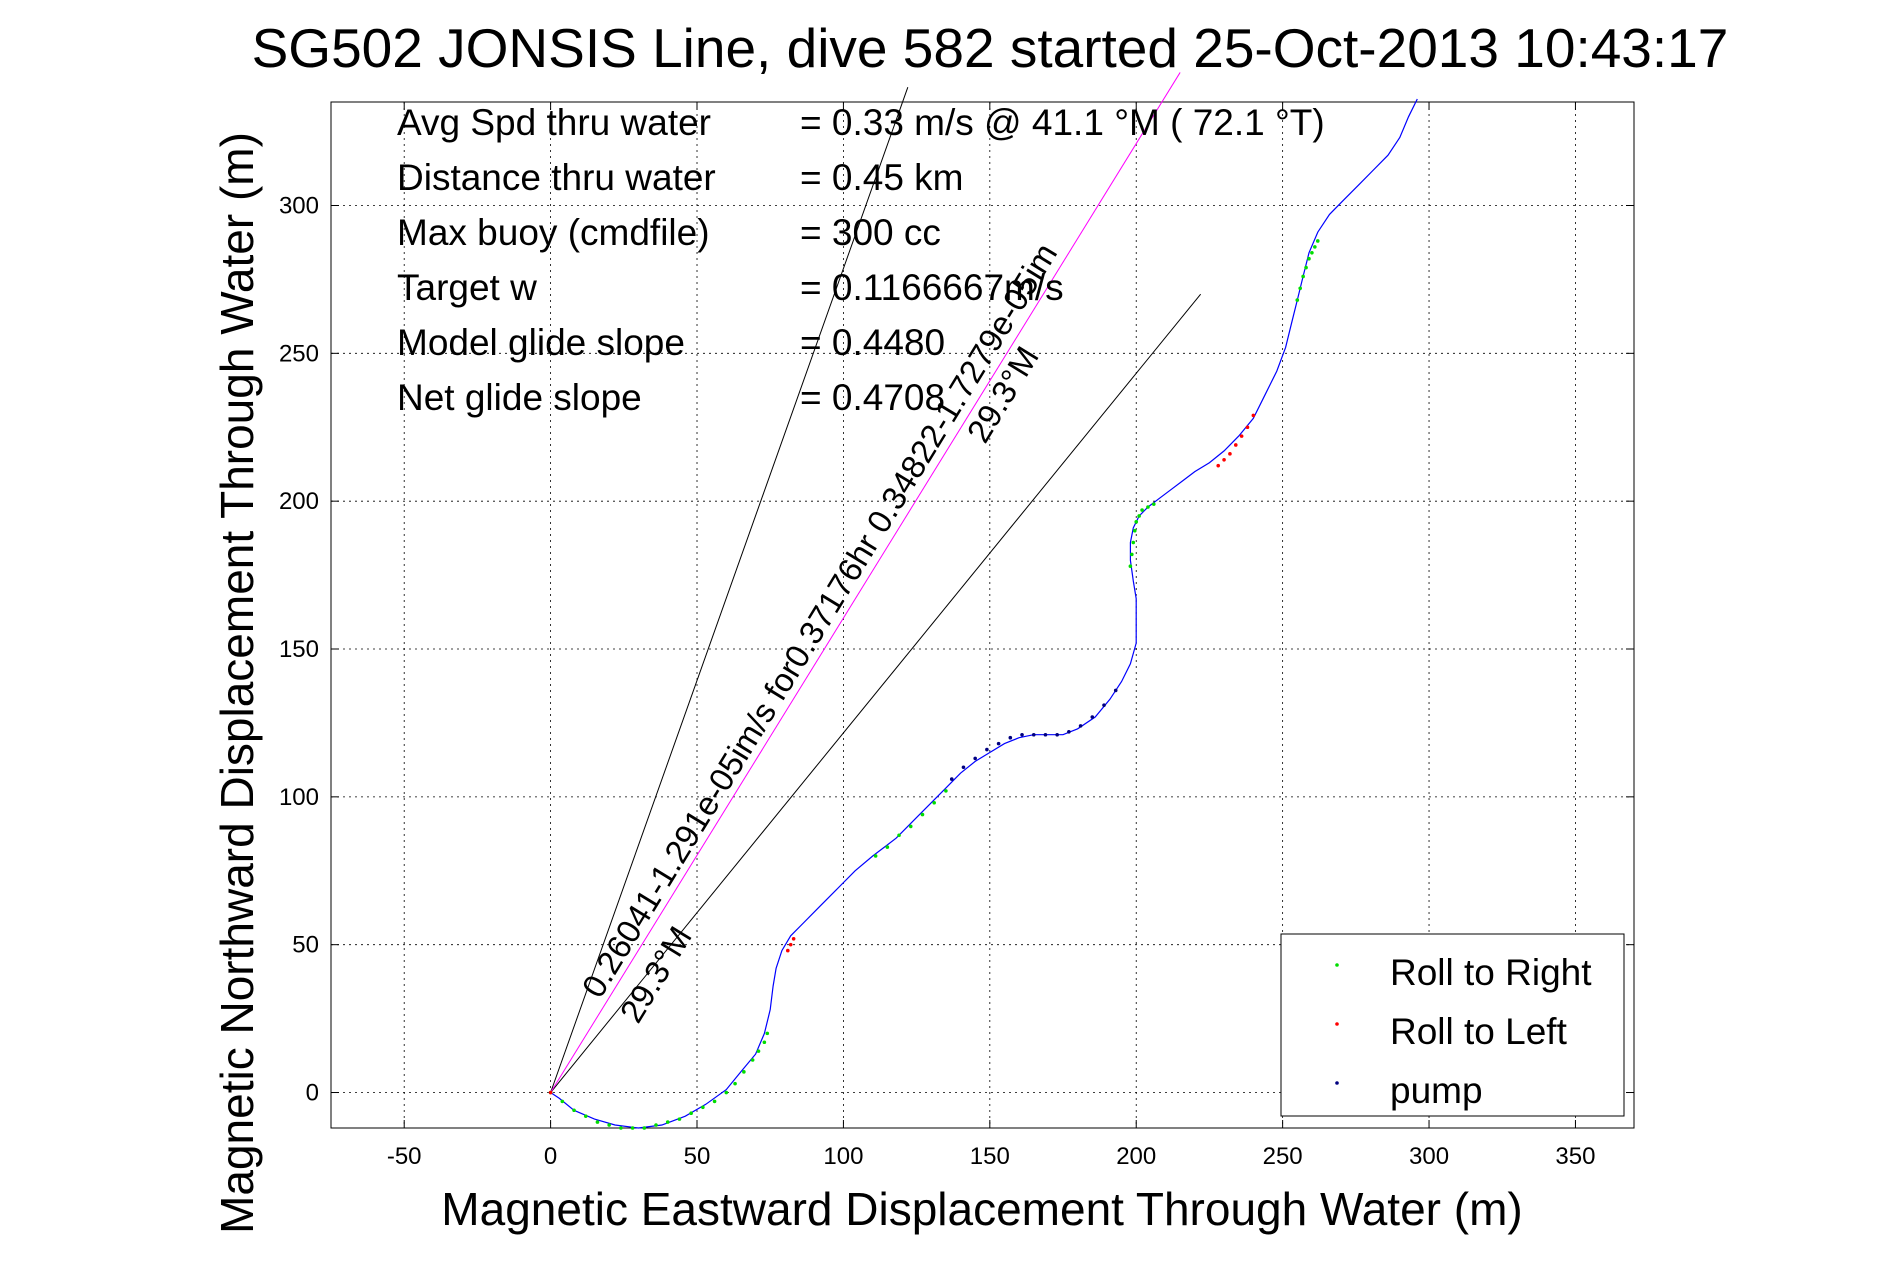  Describe the element at coordinates (554, 122) in the screenshot. I see `stat-label-0: Avg Spd thru water` at that location.